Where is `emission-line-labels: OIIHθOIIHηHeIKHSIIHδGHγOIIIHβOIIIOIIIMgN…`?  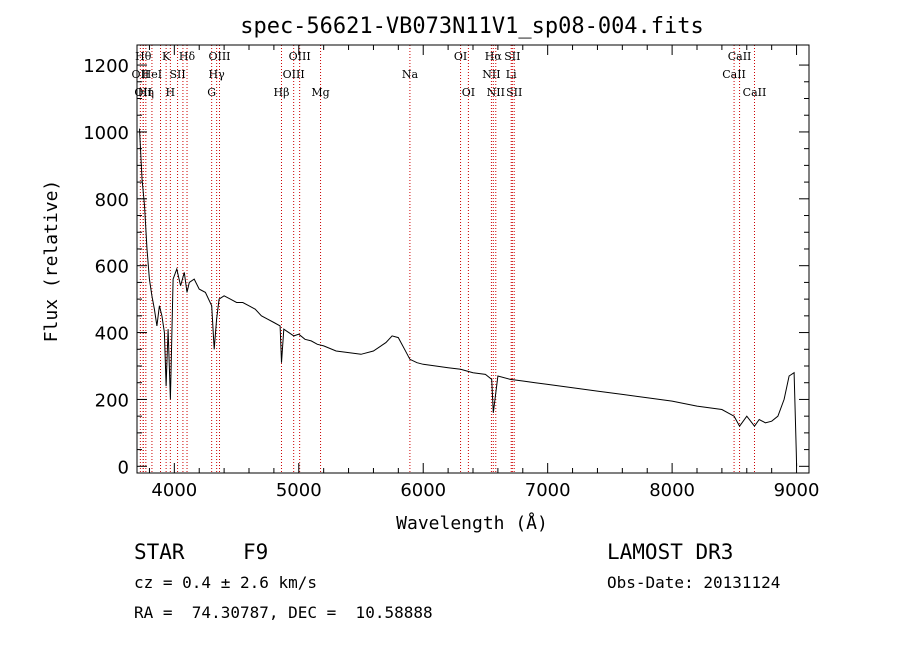 emission-line-labels: OIIHθOIIHηHeIKHSIIHδGHγOIIIHβOIIIOIIIMgN… is located at coordinates (449, 74).